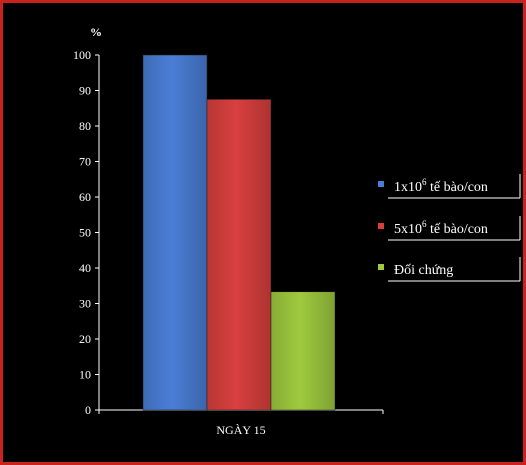 Image resolution: width=526 pixels, height=465 pixels. I want to click on y-tick-label: 40, so click(85, 268).